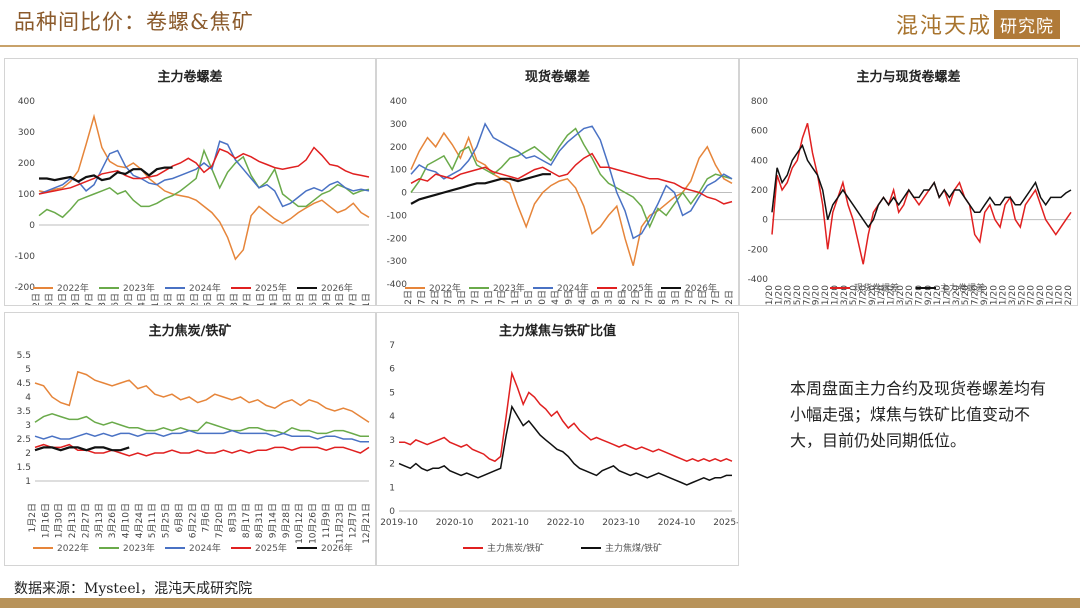 The height and width of the screenshot is (608, 1080). I want to click on legend-label: 2022年, so click(73, 288).